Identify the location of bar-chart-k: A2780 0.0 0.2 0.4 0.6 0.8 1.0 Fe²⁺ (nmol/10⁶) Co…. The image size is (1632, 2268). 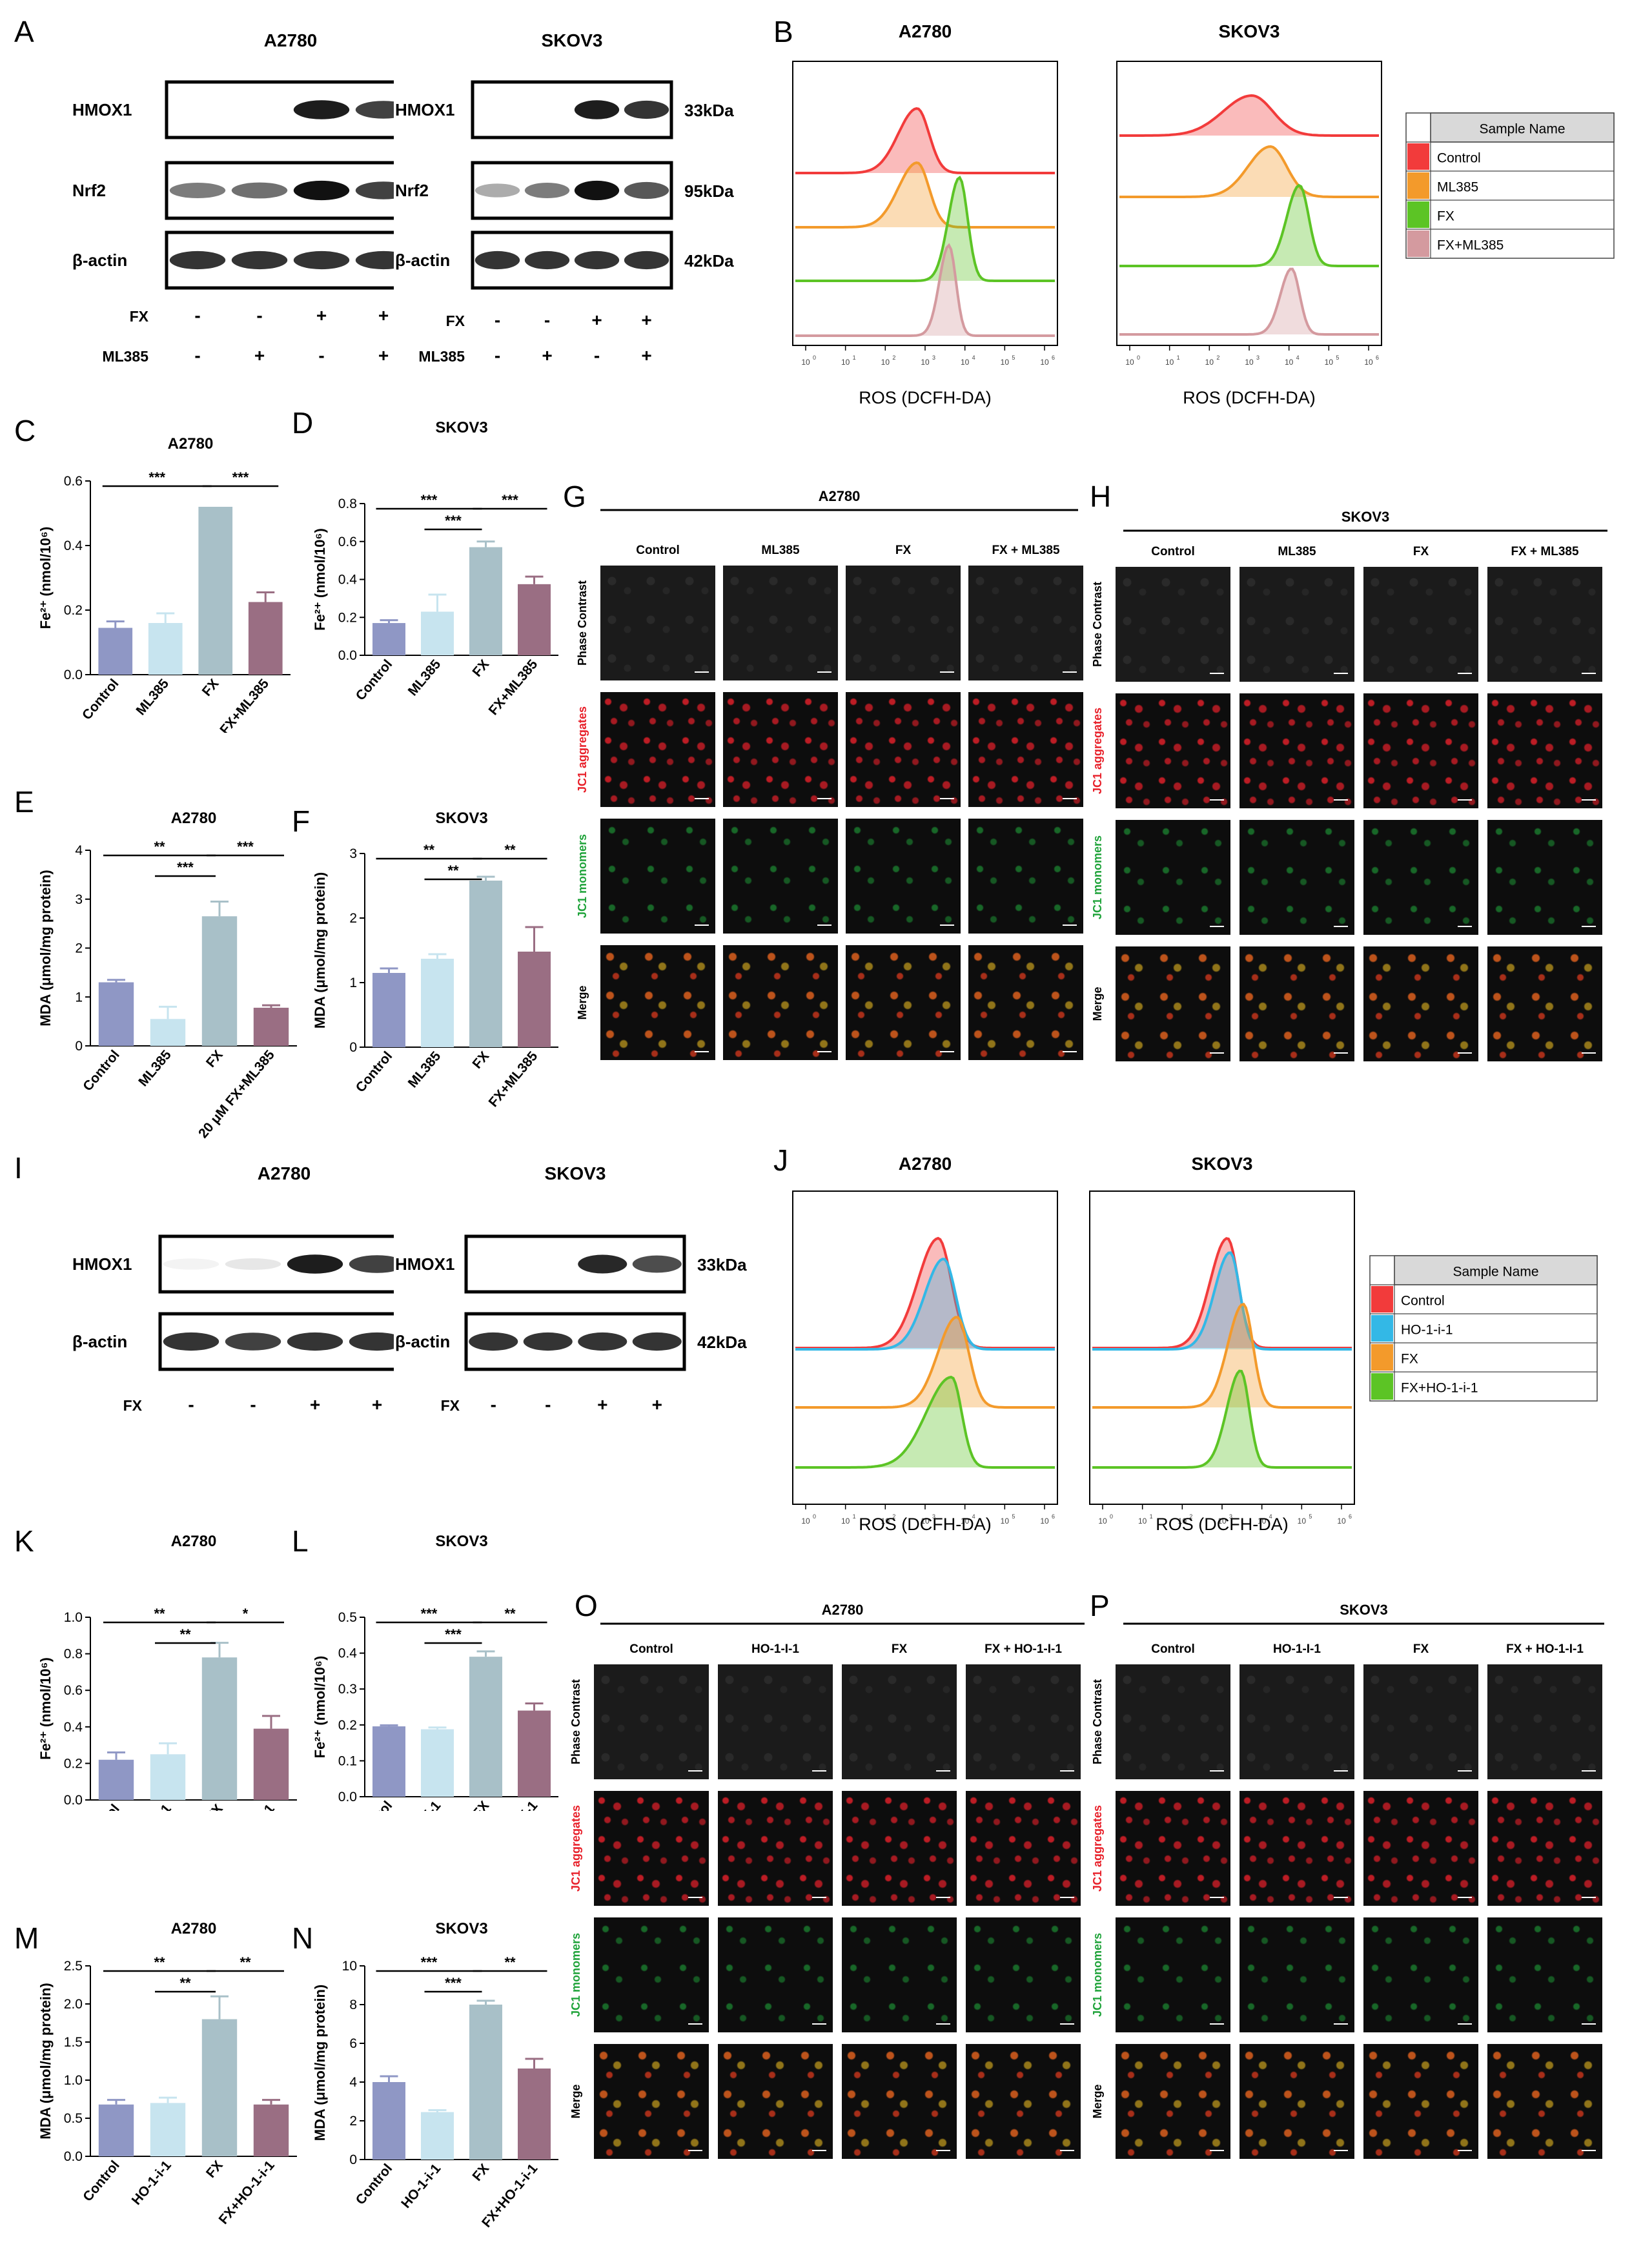
(167, 1672).